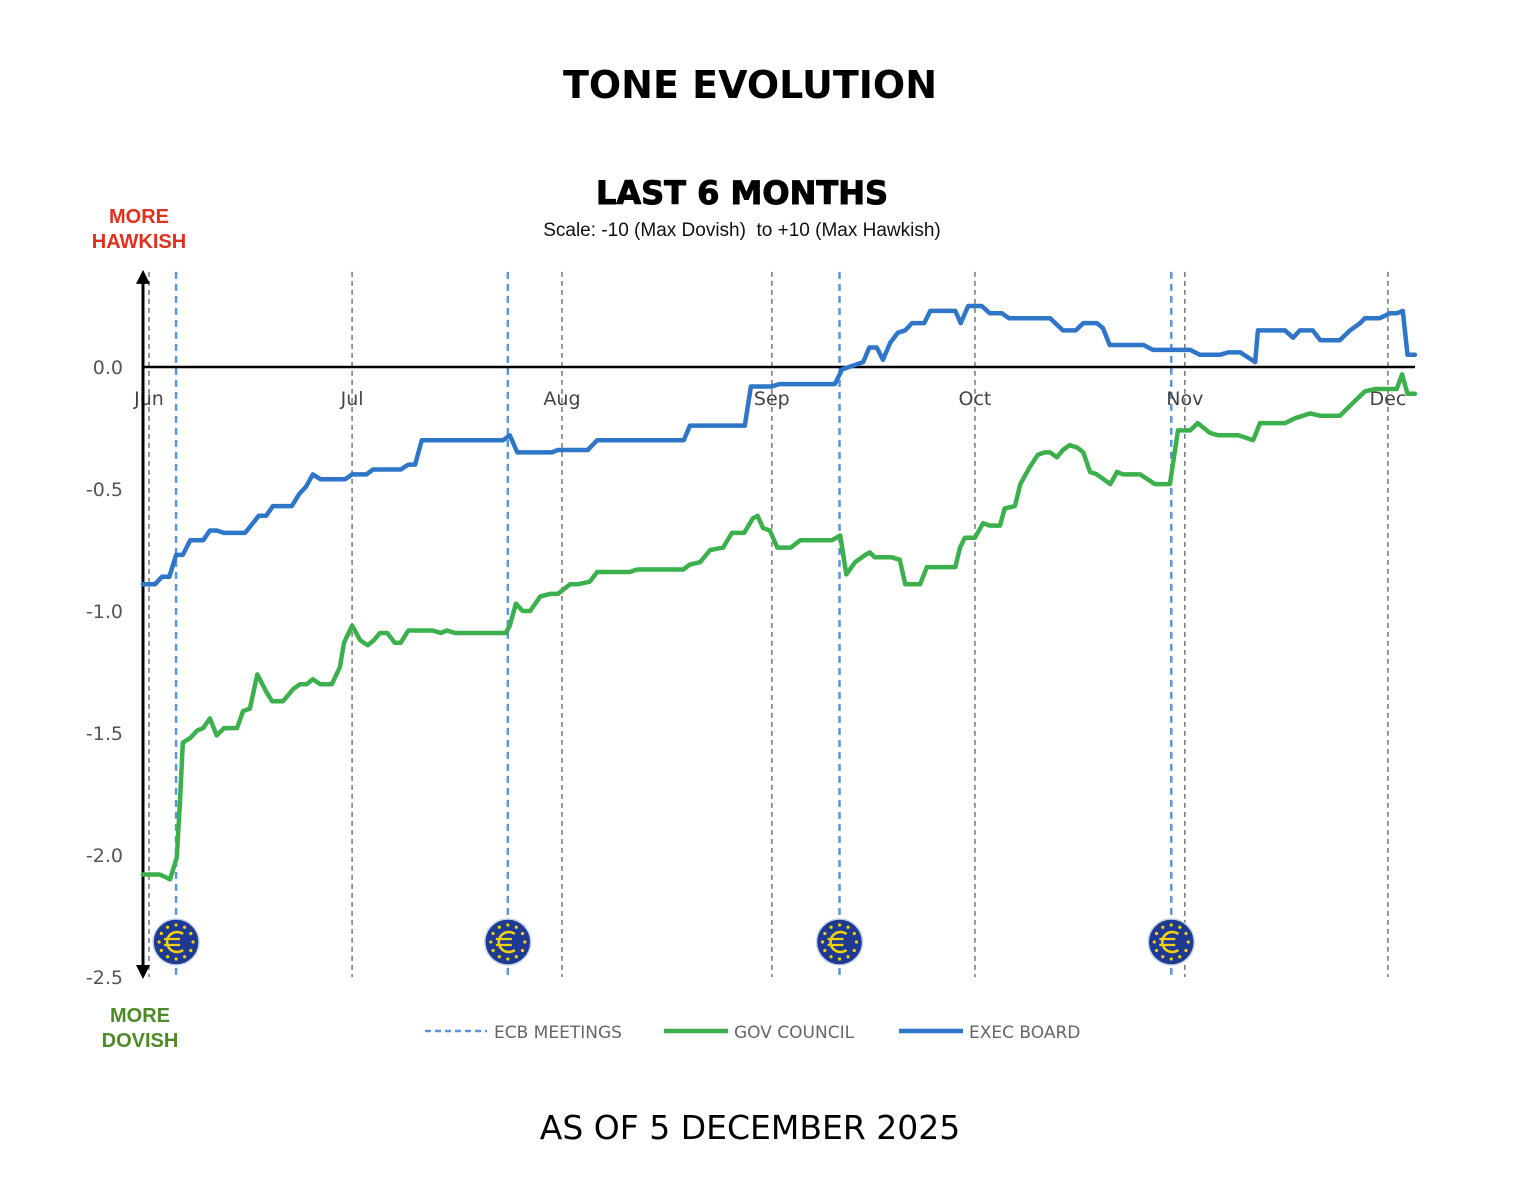  Describe the element at coordinates (1024, 1033) in the screenshot. I see `legend-exec-label: EXEC BOARD` at that location.